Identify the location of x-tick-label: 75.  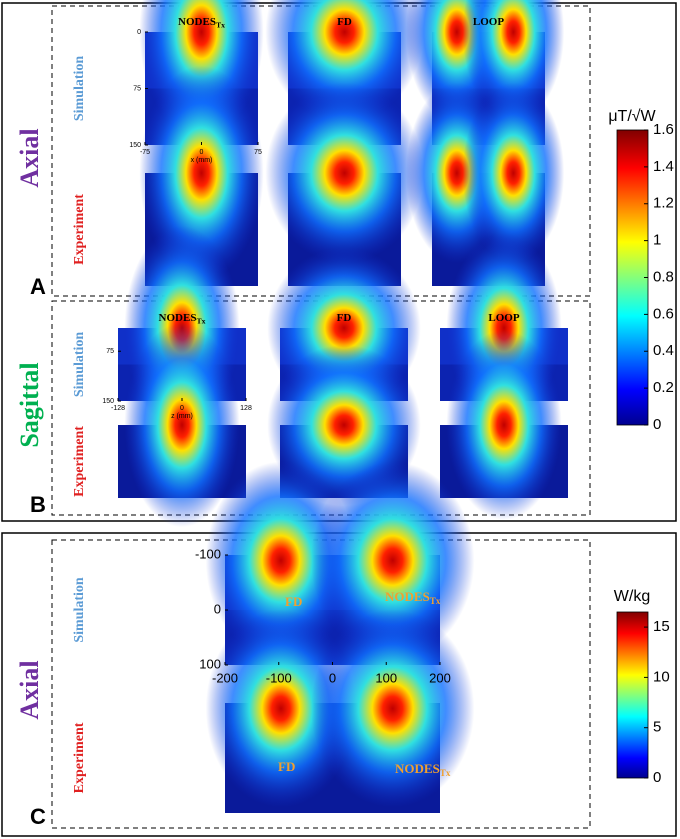
(258, 152).